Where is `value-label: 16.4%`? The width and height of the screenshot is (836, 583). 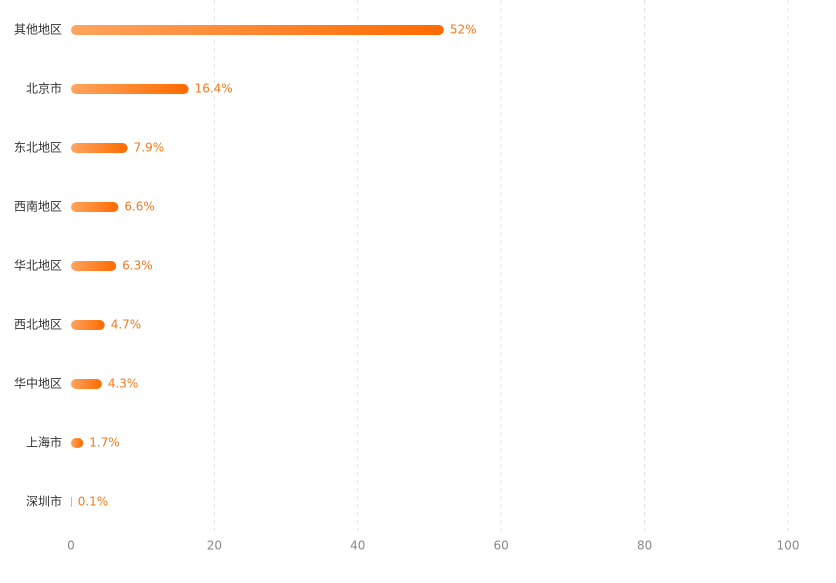 value-label: 16.4% is located at coordinates (214, 89).